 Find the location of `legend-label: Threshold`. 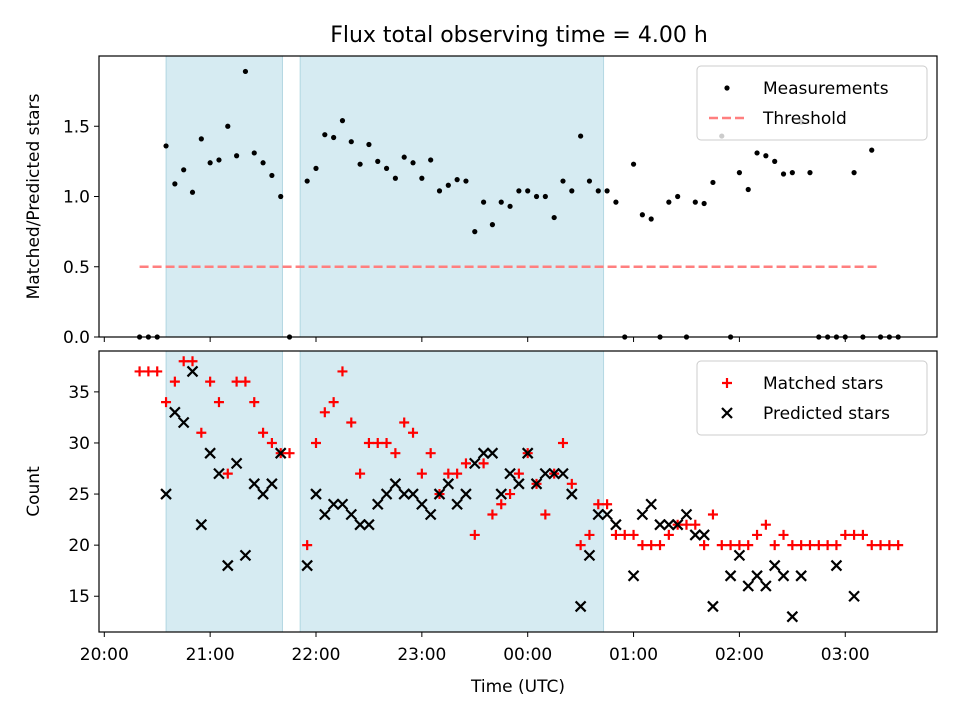

legend-label: Threshold is located at coordinates (804, 119).